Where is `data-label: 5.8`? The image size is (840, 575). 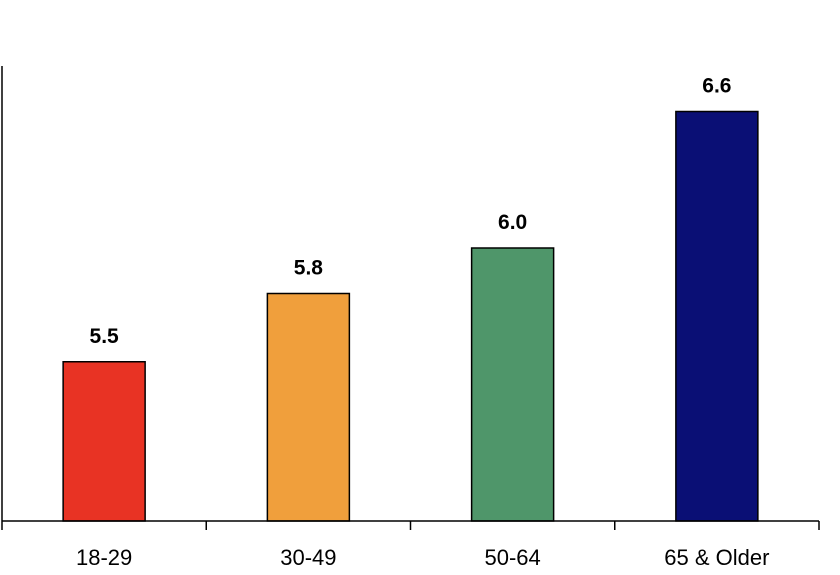 data-label: 5.8 is located at coordinates (309, 268).